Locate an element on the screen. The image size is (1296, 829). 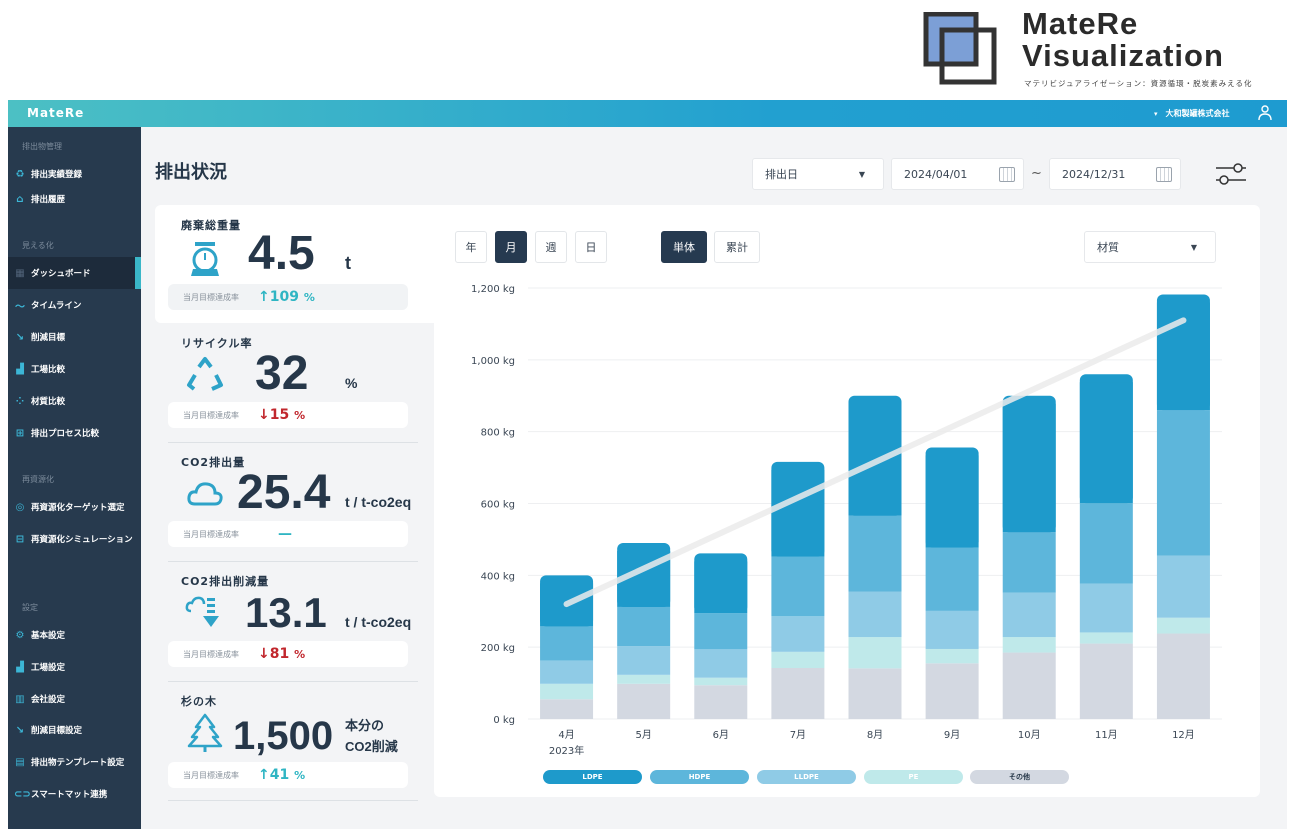
materials-icon: ⁘ is located at coordinates (20, 401).